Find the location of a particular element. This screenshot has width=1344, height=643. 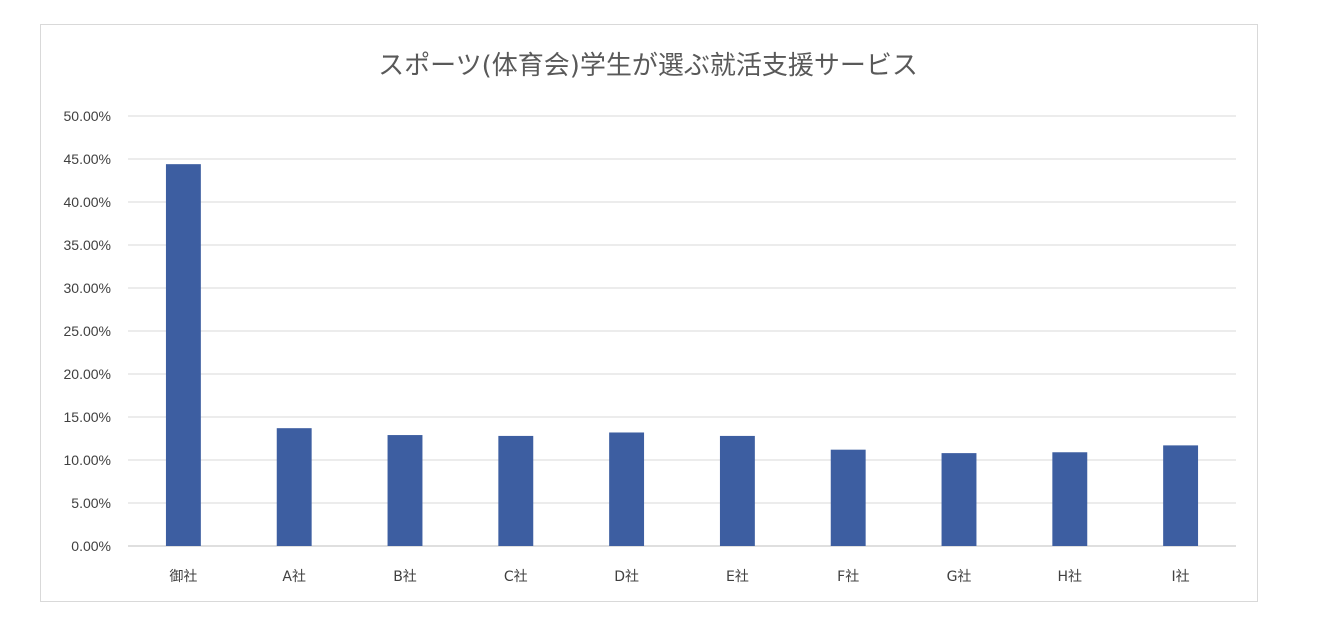

y-tick-label: 15.00% is located at coordinates (87, 417).